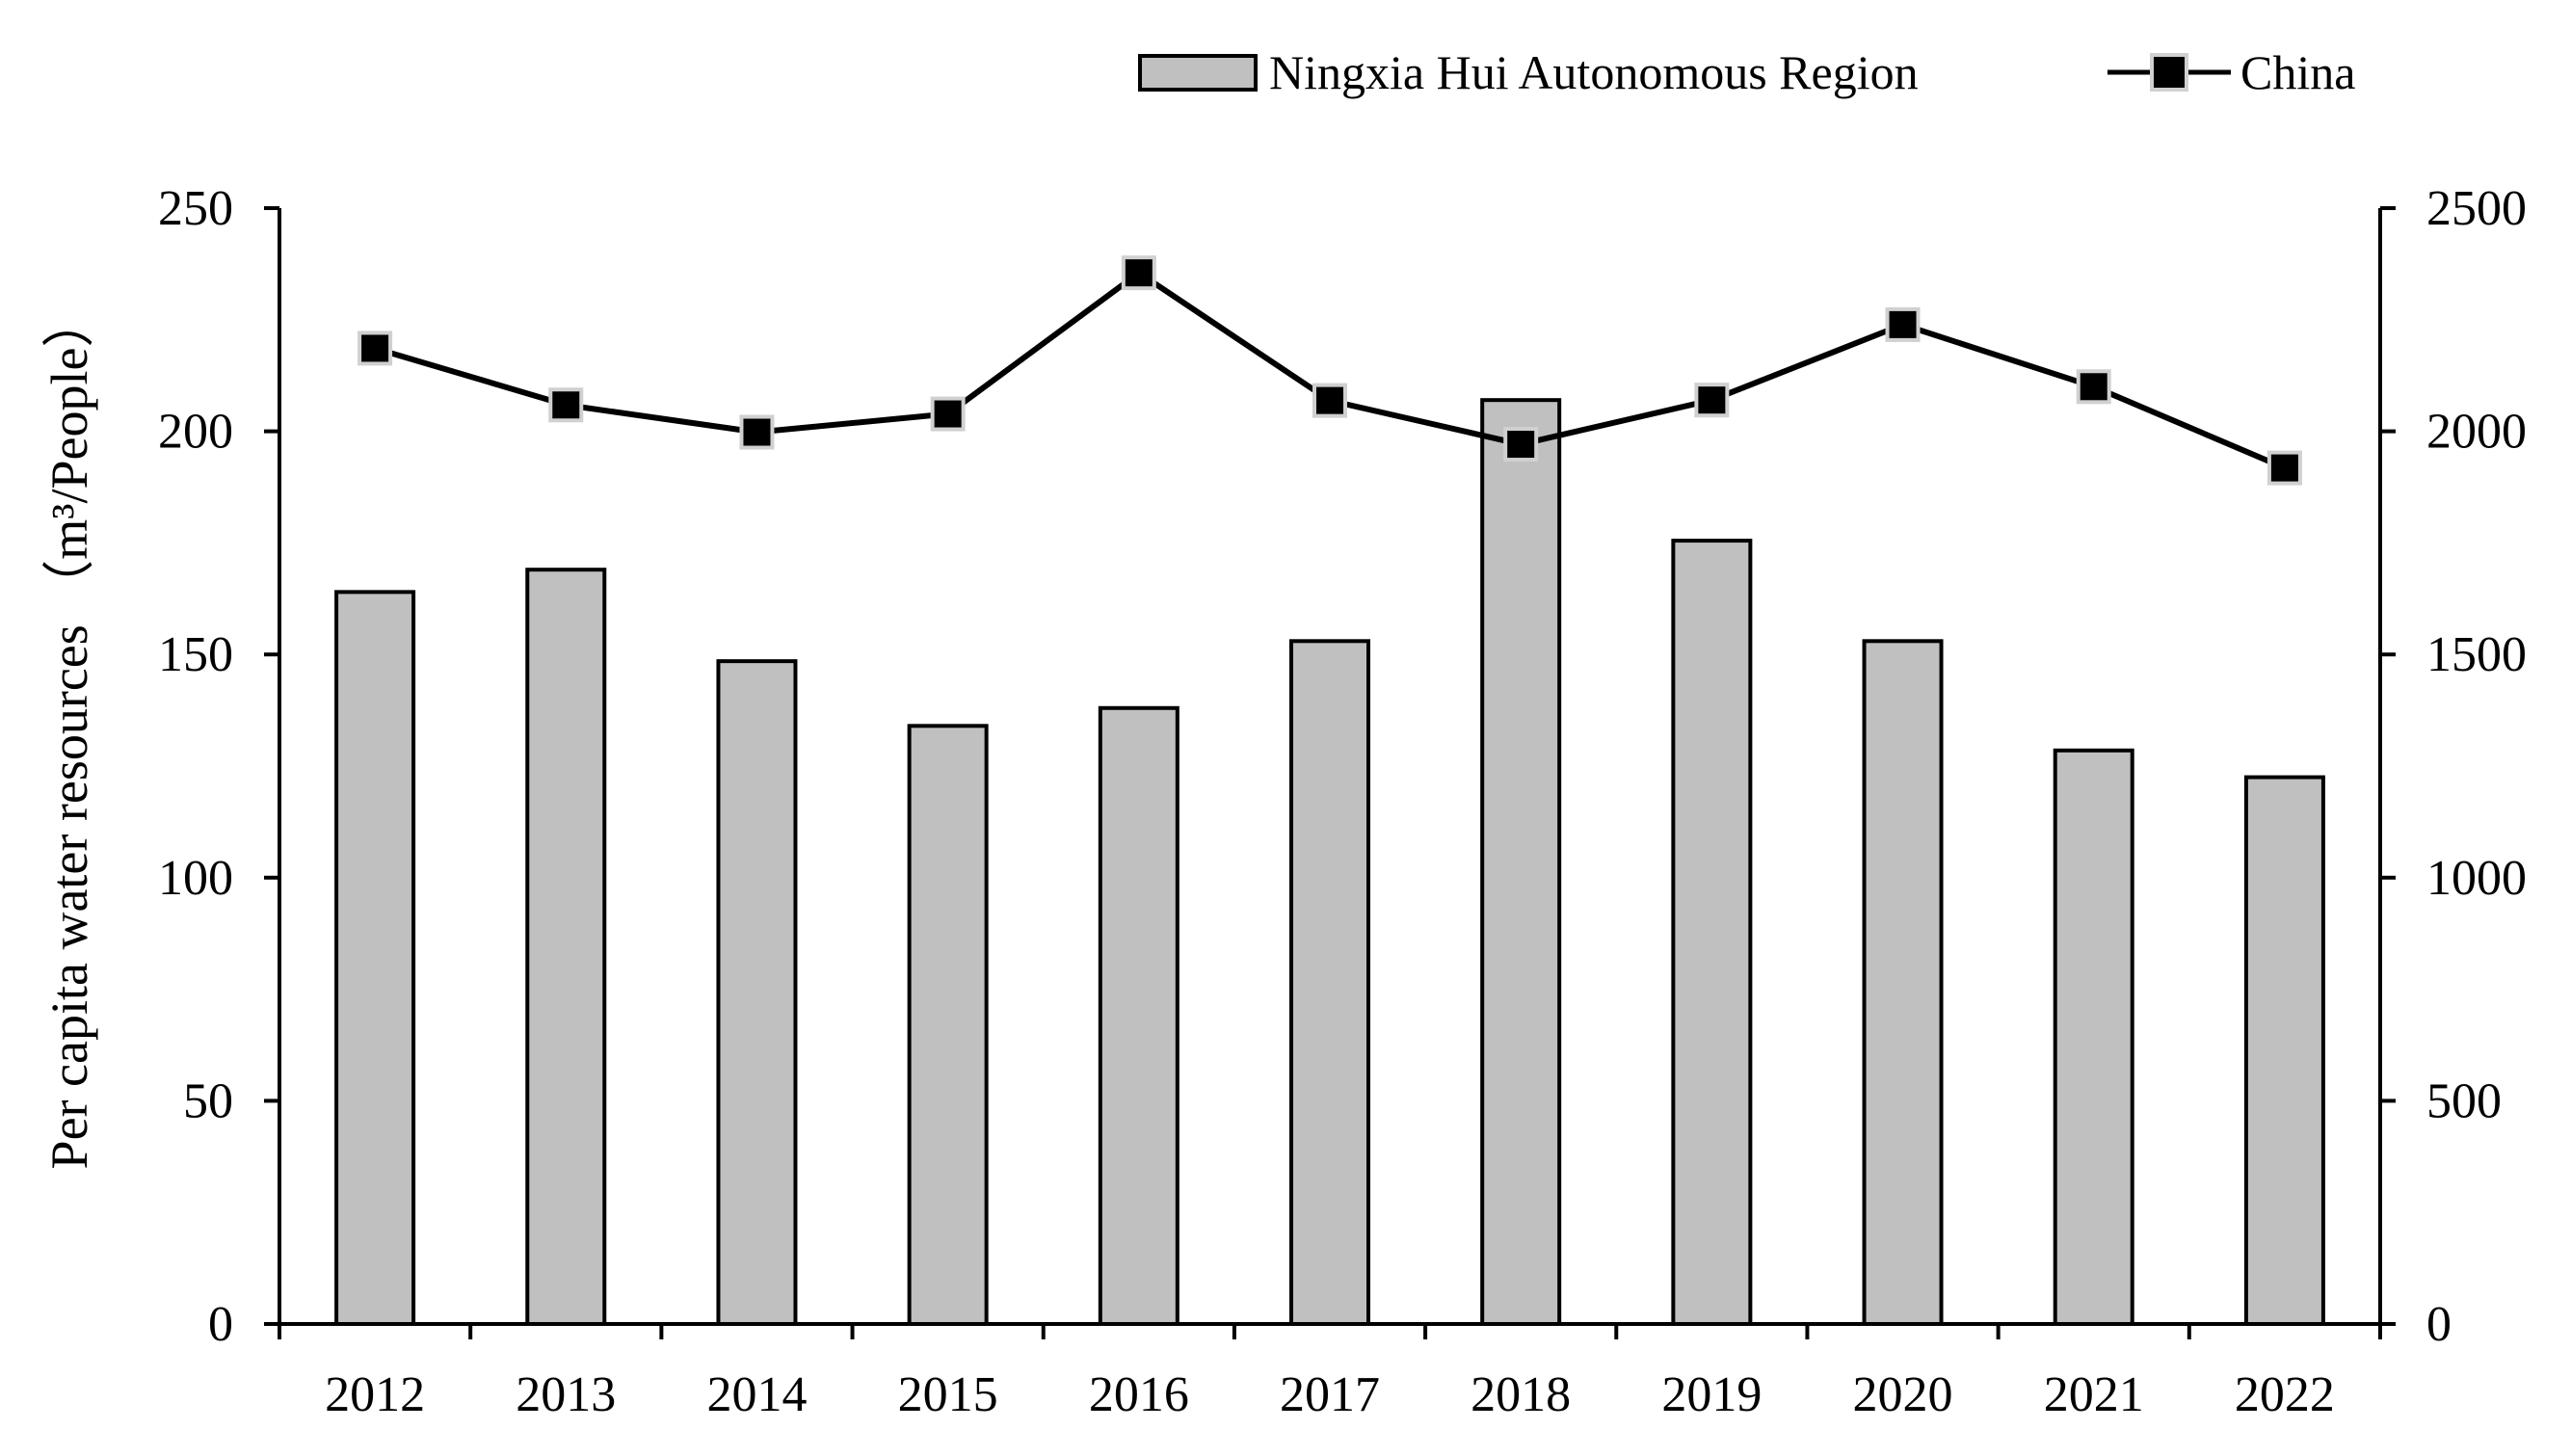 The height and width of the screenshot is (1456, 2571). I want to click on bar-2017, so click(1330, 982).